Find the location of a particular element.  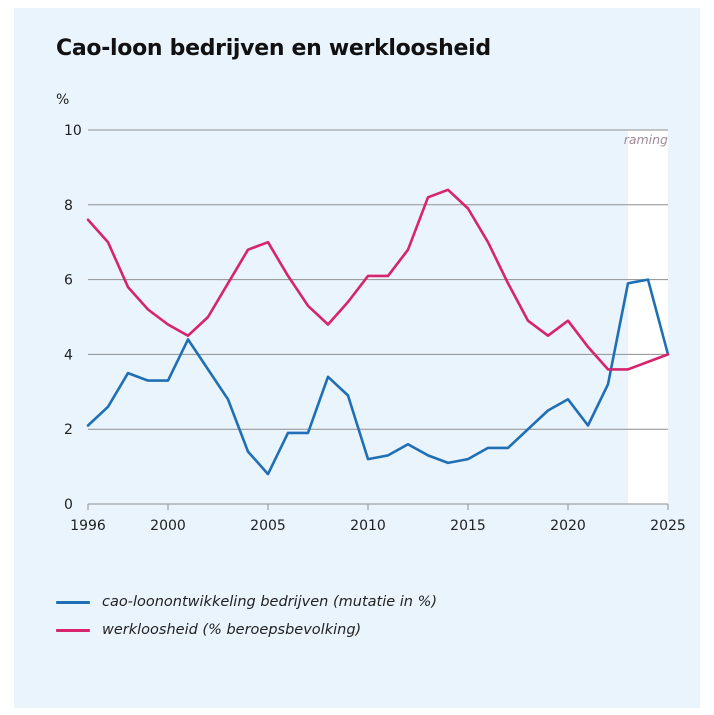

legend-swatch-unemployment is located at coordinates (73, 630).